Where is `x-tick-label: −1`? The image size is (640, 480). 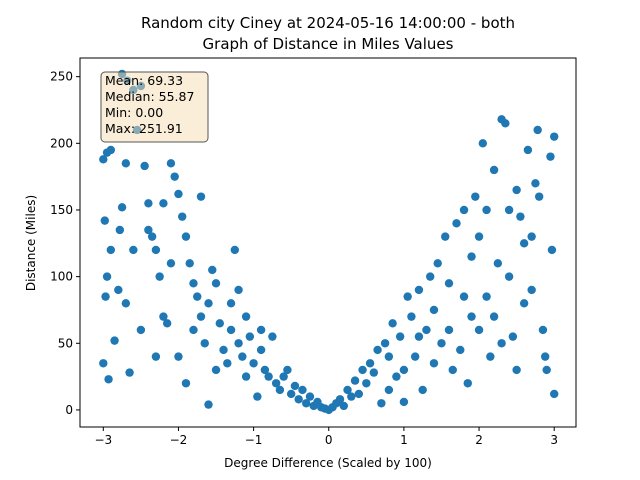 x-tick-label: −1 is located at coordinates (254, 440).